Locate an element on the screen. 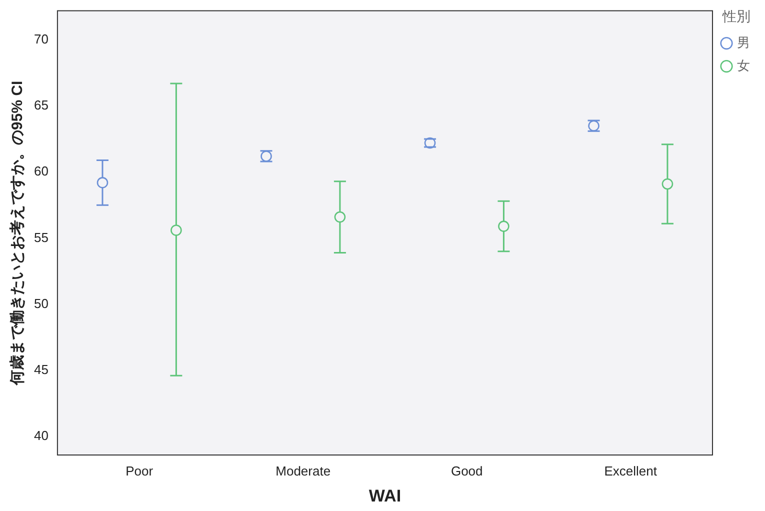 This screenshot has height=511, width=765. x-tick-label: Moderate is located at coordinates (303, 470).